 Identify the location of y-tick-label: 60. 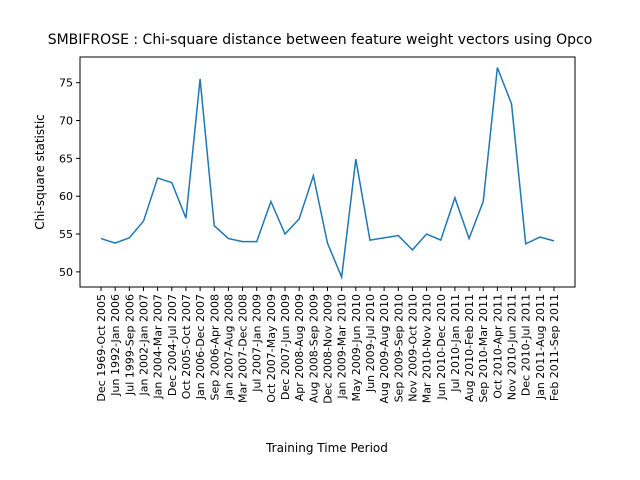
(66, 196).